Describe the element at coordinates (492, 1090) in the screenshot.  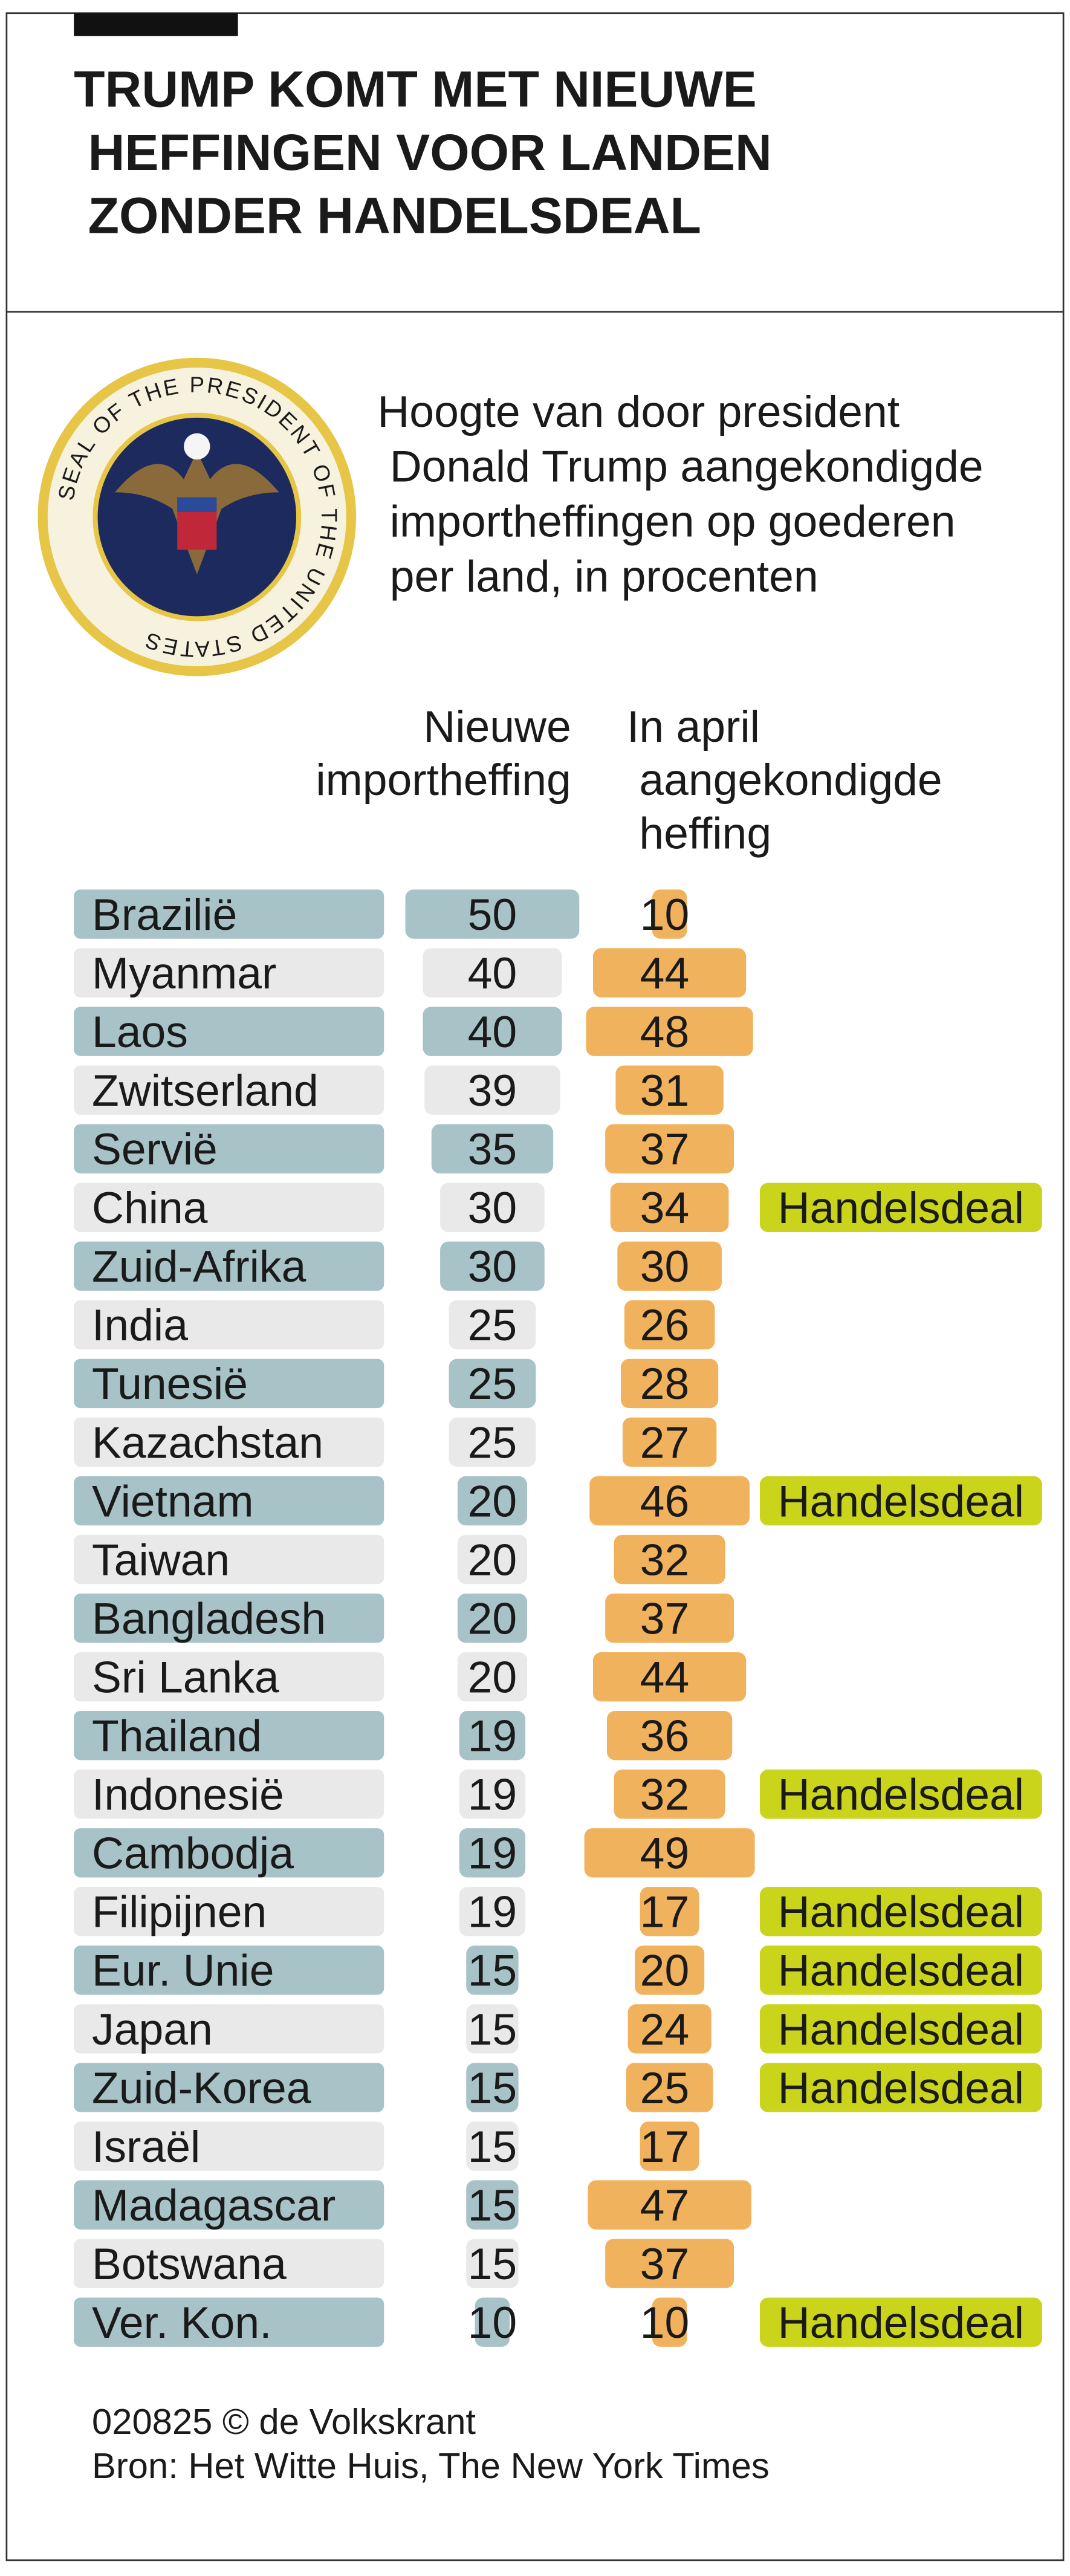
I see `value-label: 39` at that location.